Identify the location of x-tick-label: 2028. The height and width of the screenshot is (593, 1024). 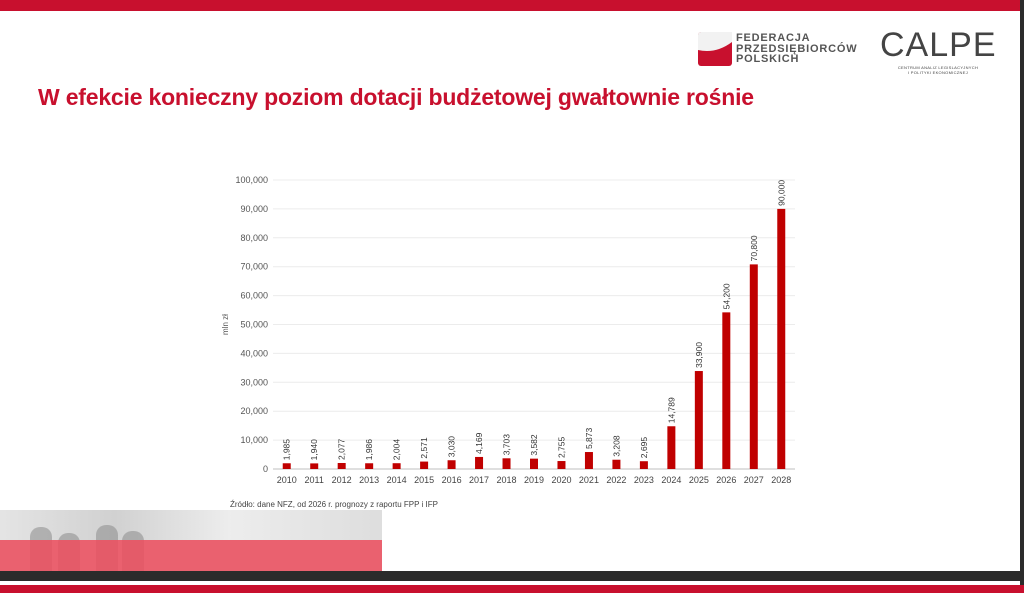
(781, 480).